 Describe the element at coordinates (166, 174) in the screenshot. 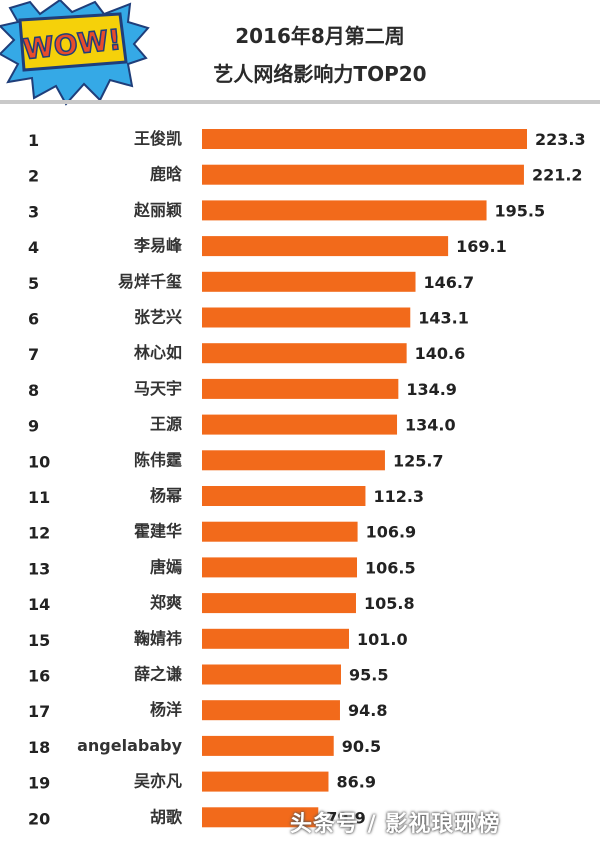

I see `category-label: 鹿晗` at that location.